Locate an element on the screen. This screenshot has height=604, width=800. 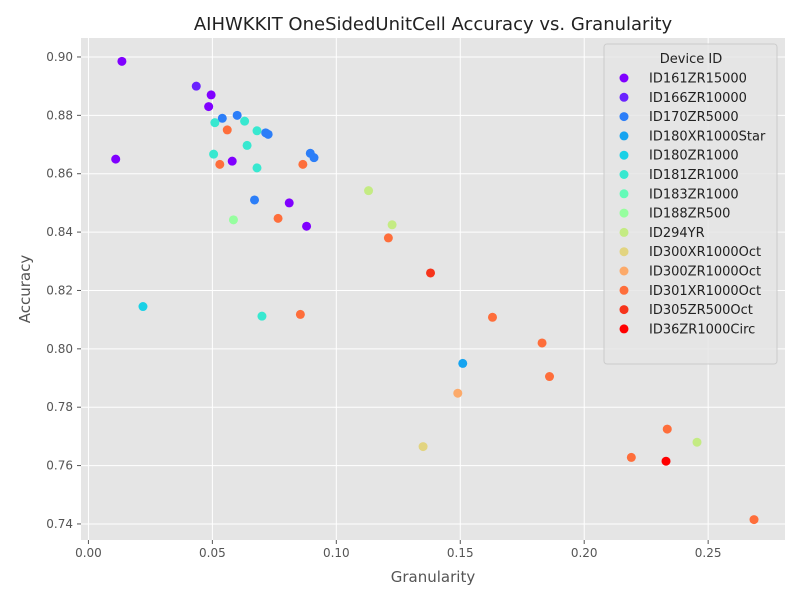
y-tick-label: 0.78 is located at coordinates (59, 407).